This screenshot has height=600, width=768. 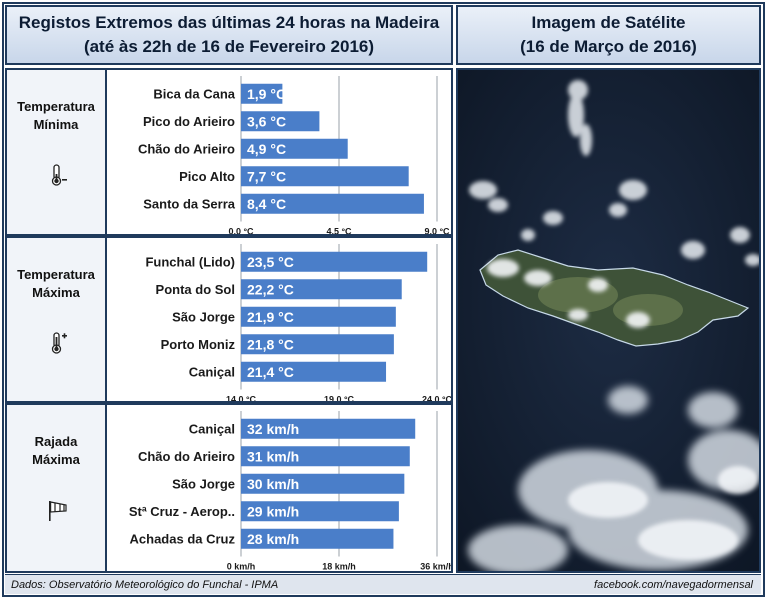 I want to click on category-label: Pico do Arieiro, so click(x=189, y=121).